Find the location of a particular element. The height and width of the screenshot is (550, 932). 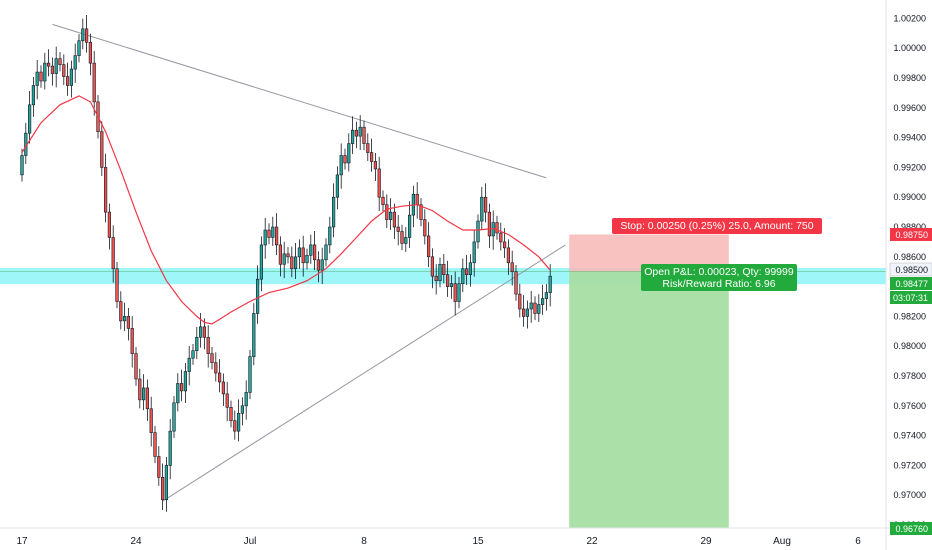

x-tick-label: Jul is located at coordinates (250, 541).